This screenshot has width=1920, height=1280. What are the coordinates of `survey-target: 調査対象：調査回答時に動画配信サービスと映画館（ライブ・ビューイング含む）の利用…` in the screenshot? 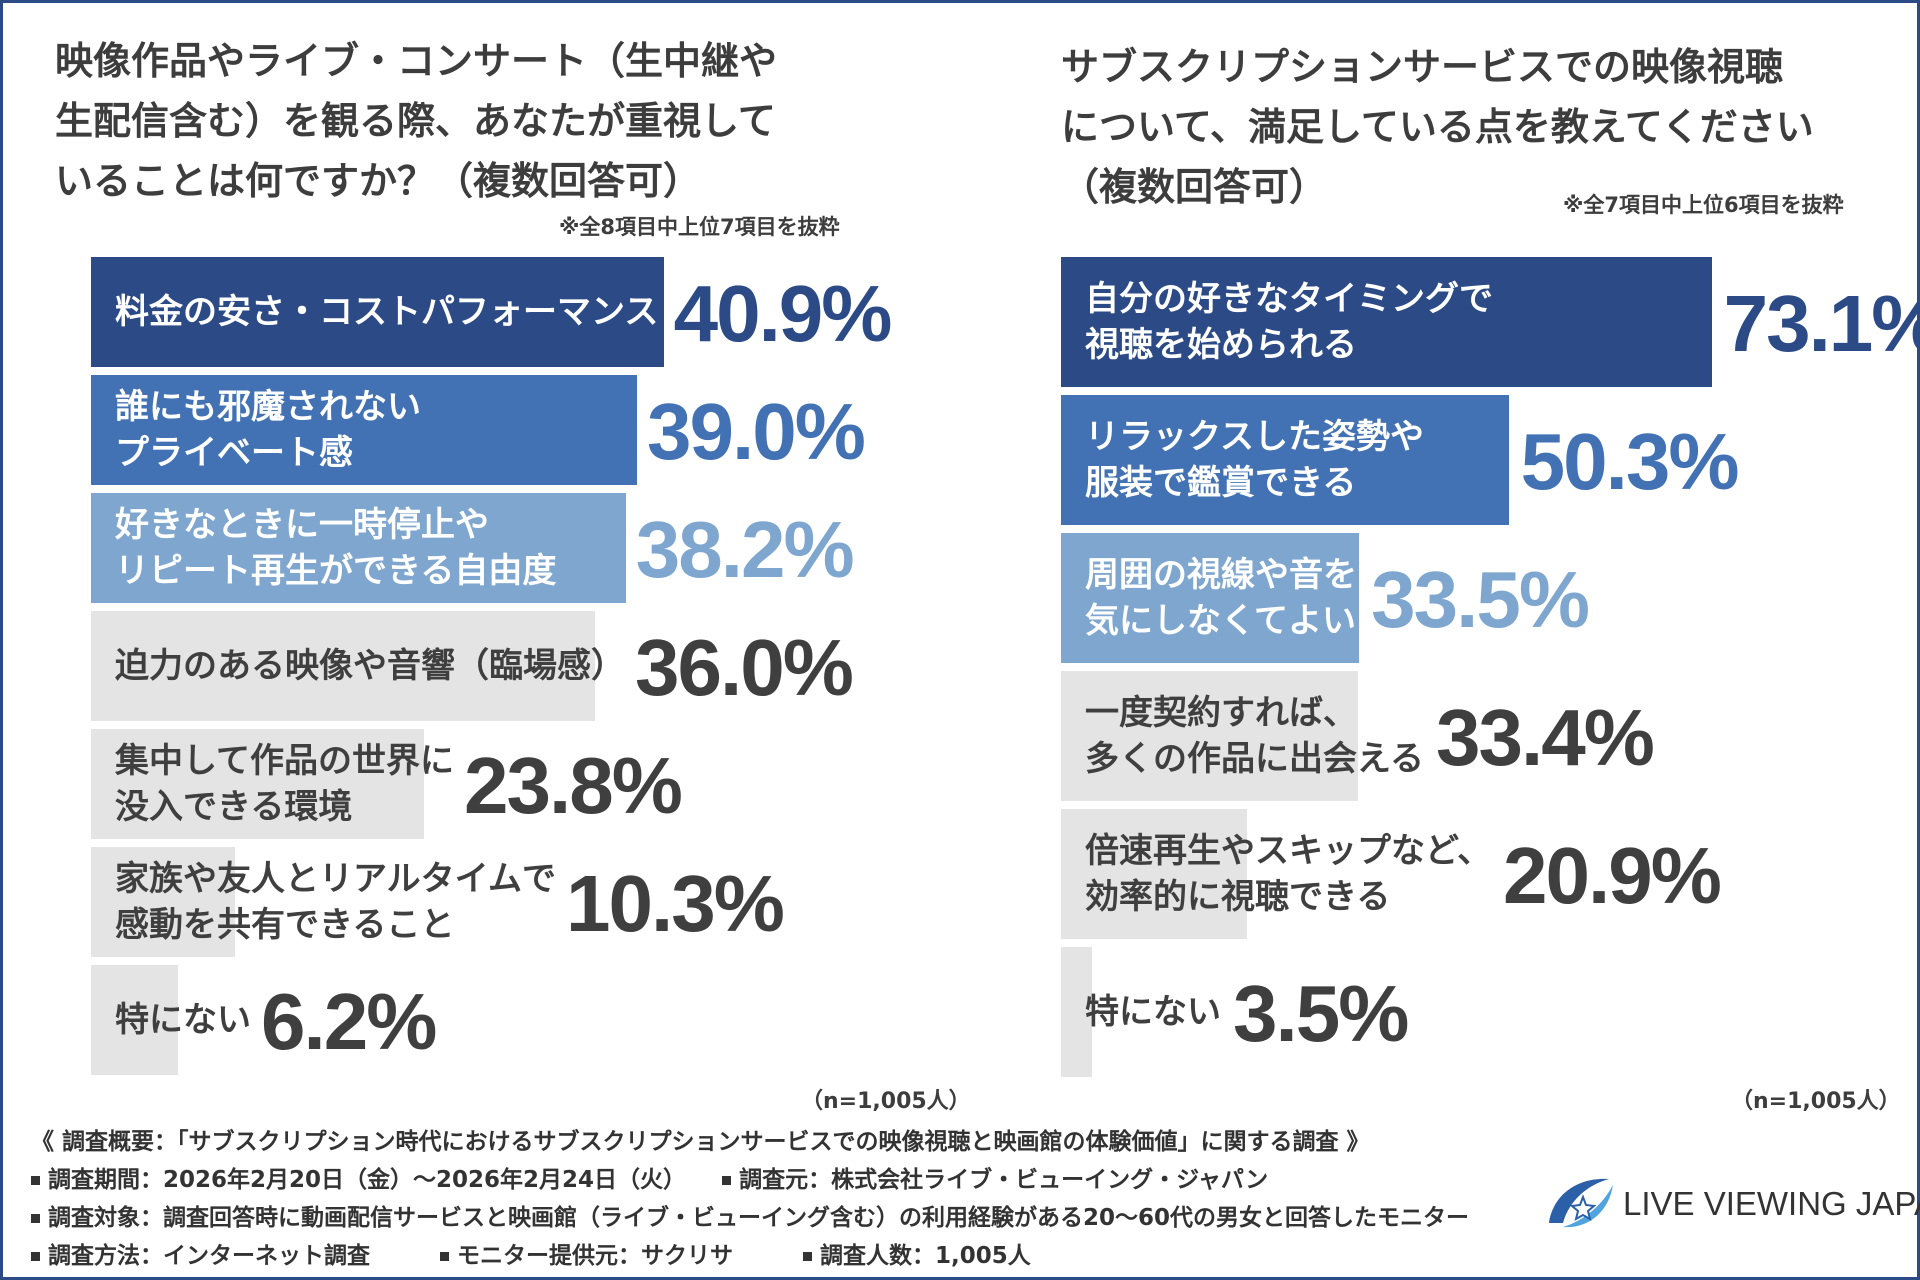 It's located at (759, 1218).